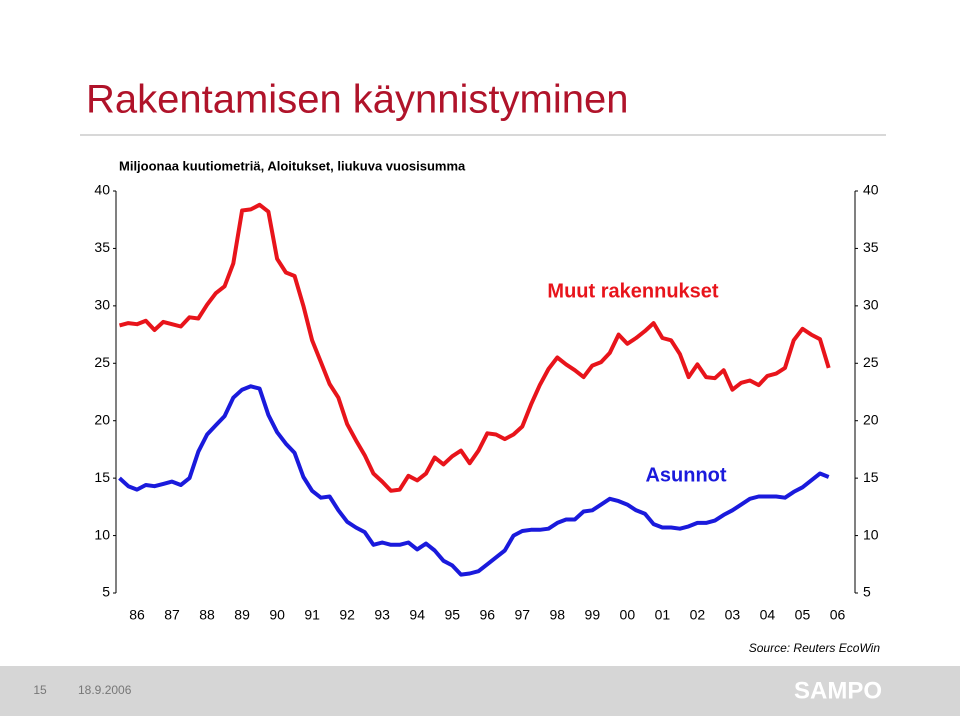 This screenshot has height=716, width=960. I want to click on y-tick-label: 30, so click(102, 305).